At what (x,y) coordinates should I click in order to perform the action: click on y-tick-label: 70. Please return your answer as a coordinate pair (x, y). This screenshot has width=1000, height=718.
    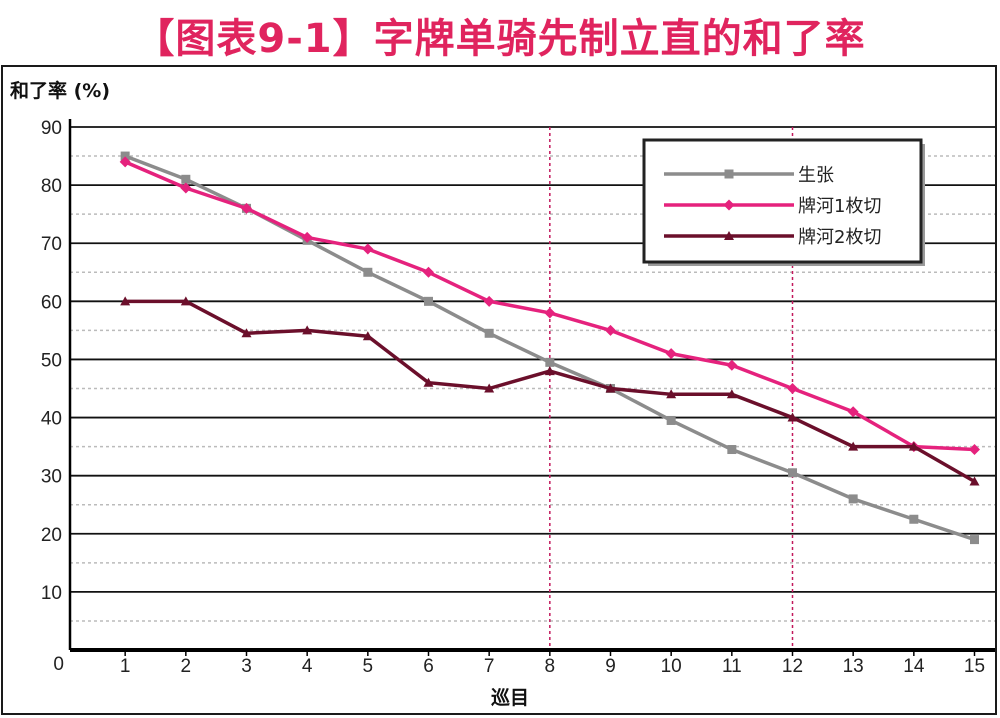
    Looking at the image, I should click on (51, 244).